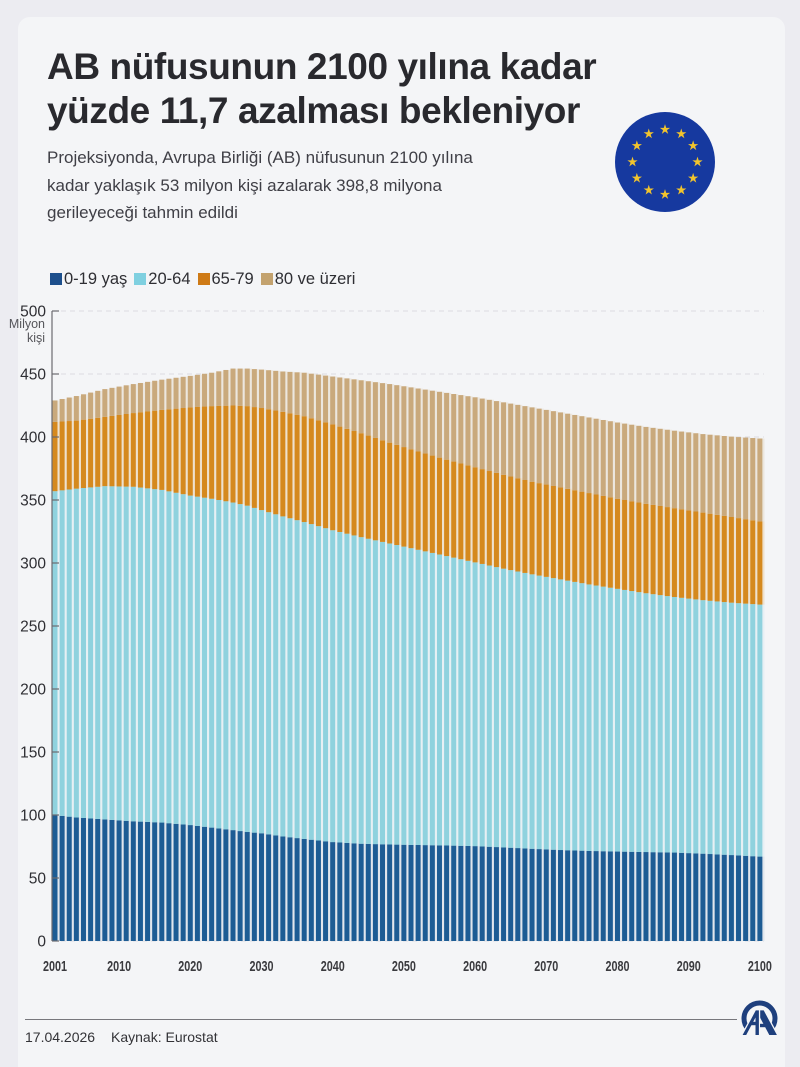 This screenshot has width=800, height=1067. I want to click on svg-text: 400, so click(33, 438).